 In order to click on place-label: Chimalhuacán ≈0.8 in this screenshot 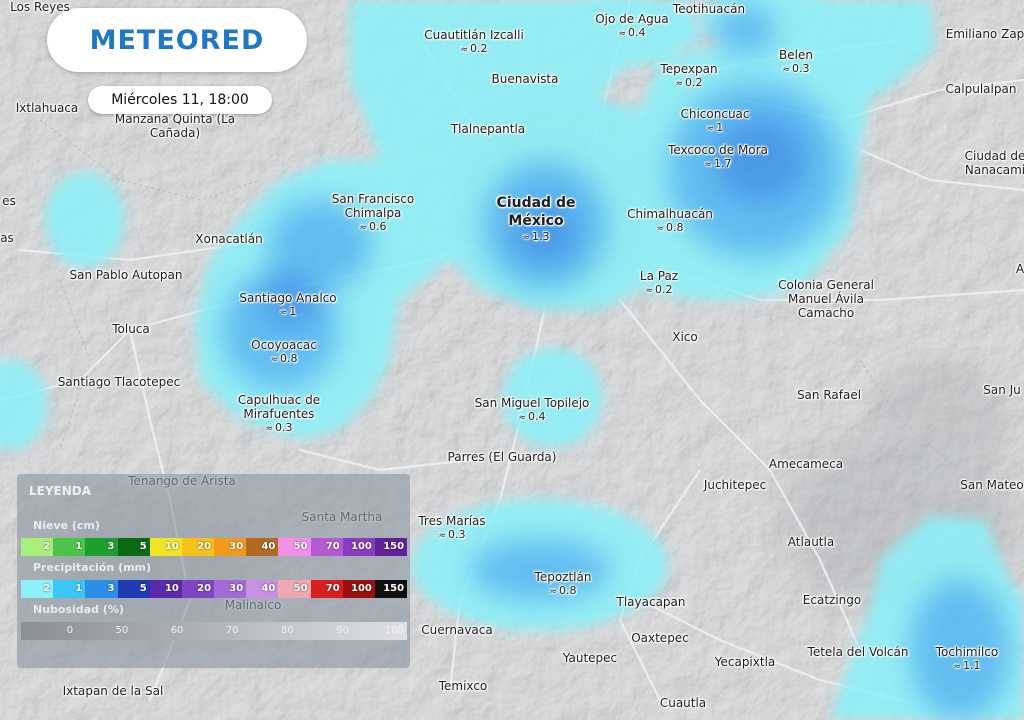, I will do `click(670, 221)`.